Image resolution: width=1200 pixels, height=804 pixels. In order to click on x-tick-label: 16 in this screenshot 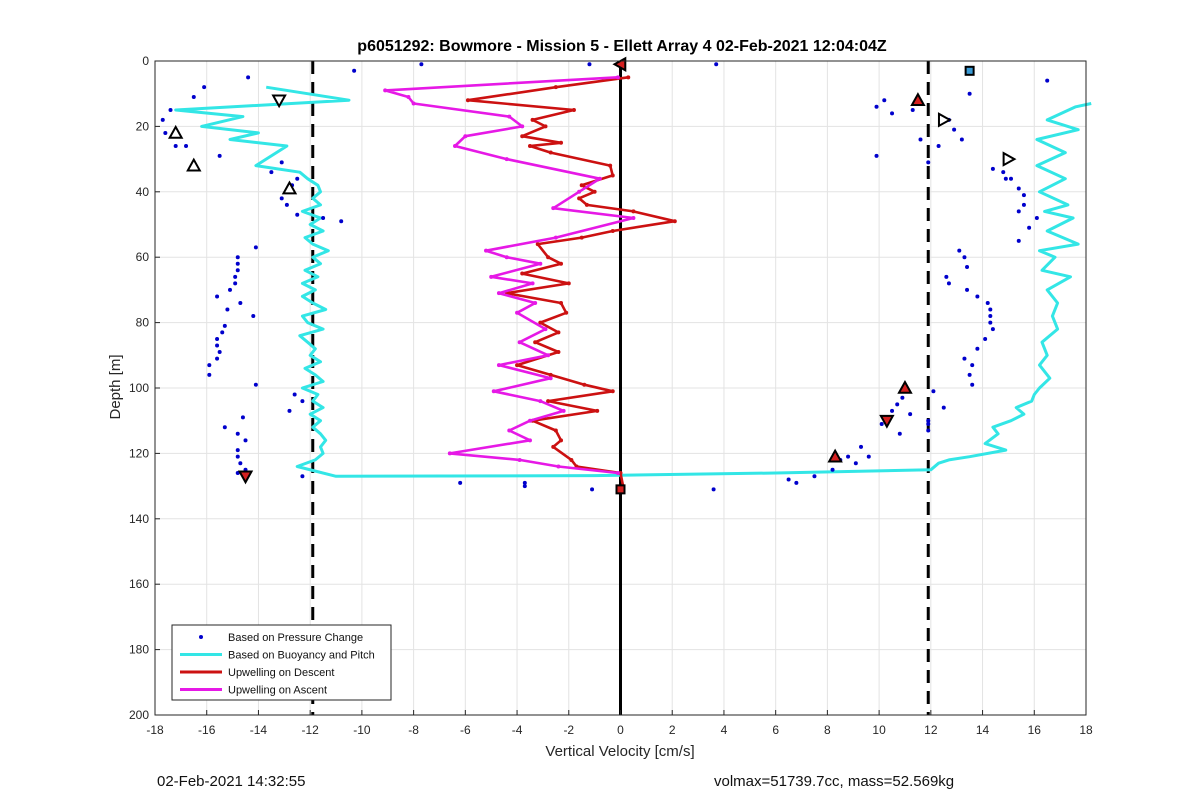, I will do `click(1035, 730)`.